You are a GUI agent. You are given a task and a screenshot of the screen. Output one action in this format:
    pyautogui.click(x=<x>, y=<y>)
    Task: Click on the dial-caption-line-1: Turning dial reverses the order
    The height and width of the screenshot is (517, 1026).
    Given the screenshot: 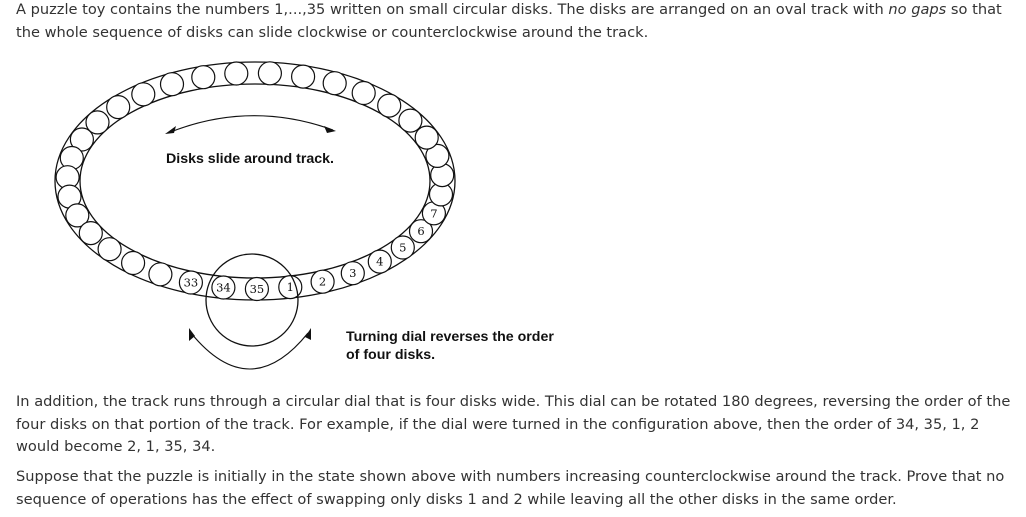 What is the action you would take?
    pyautogui.click(x=450, y=337)
    